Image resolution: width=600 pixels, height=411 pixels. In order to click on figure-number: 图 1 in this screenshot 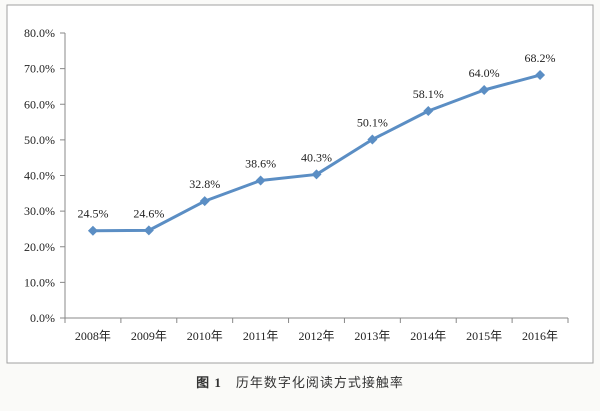, I will do `click(209, 382)`.